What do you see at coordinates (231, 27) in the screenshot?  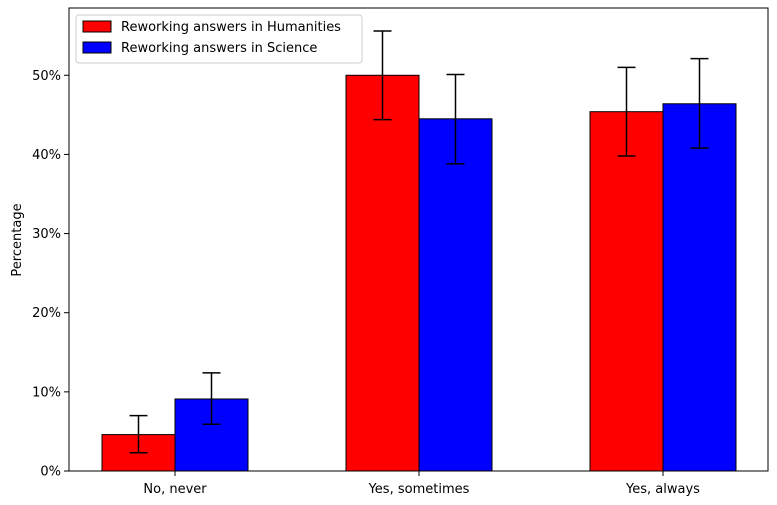 I see `legend-label-humanities: Reworking answers in Humanities` at bounding box center [231, 27].